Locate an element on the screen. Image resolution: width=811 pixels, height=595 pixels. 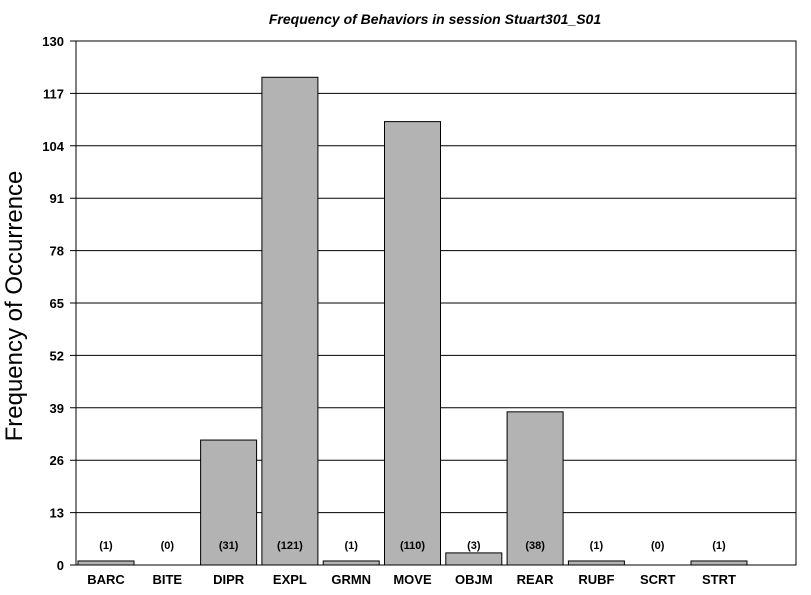
data-label-barc: (1) is located at coordinates (106, 546).